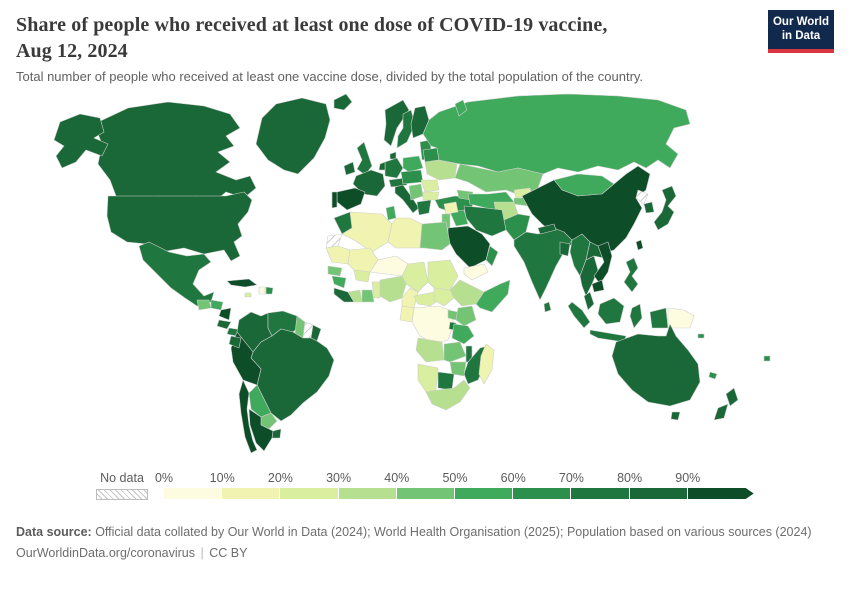  What do you see at coordinates (493, 296) in the screenshot?
I see `country-somalia` at bounding box center [493, 296].